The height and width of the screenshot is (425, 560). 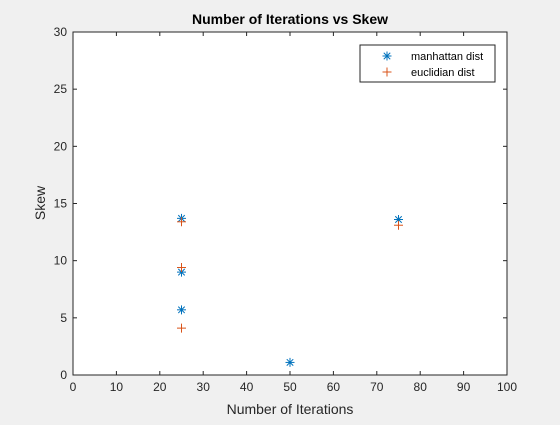 I want to click on legend-box, so click(x=427, y=63).